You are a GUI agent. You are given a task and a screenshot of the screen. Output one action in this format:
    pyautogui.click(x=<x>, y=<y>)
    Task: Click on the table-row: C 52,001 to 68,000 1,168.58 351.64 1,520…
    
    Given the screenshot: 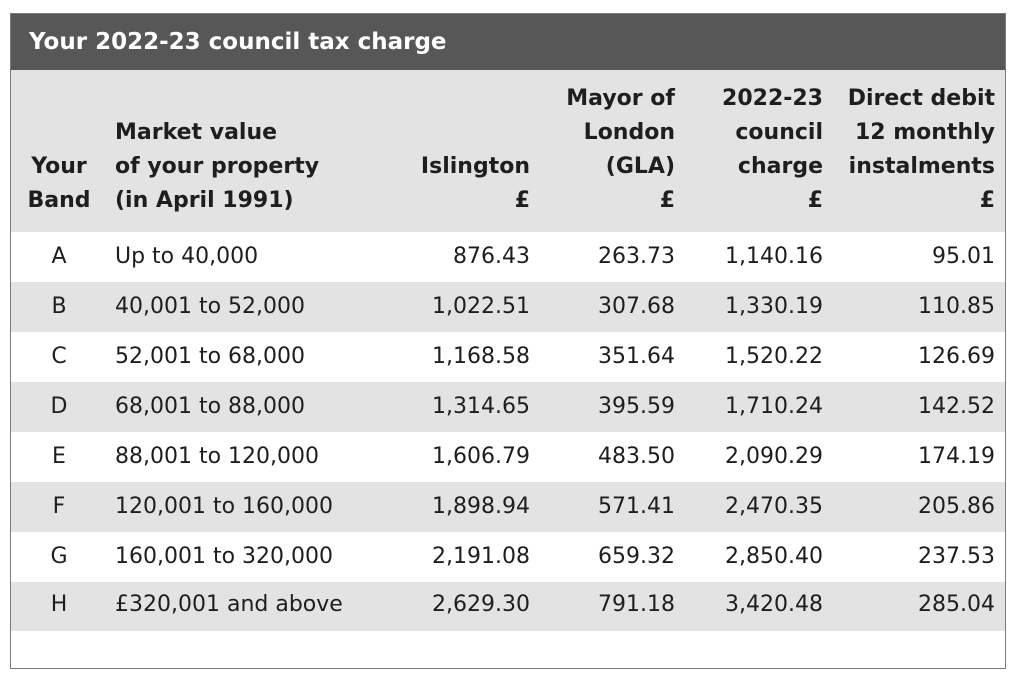 What is the action you would take?
    pyautogui.click(x=508, y=357)
    